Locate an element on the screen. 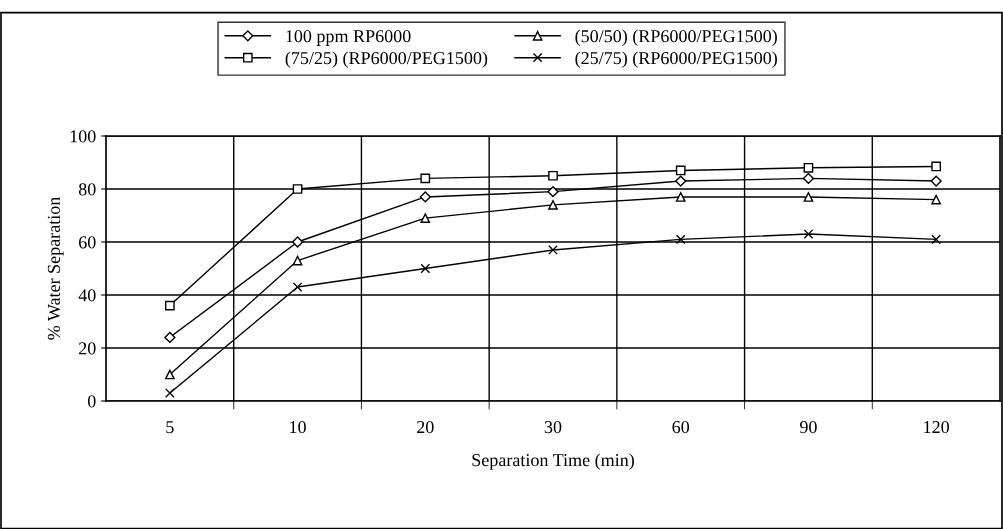  x-tick-label: 20 is located at coordinates (425, 427).